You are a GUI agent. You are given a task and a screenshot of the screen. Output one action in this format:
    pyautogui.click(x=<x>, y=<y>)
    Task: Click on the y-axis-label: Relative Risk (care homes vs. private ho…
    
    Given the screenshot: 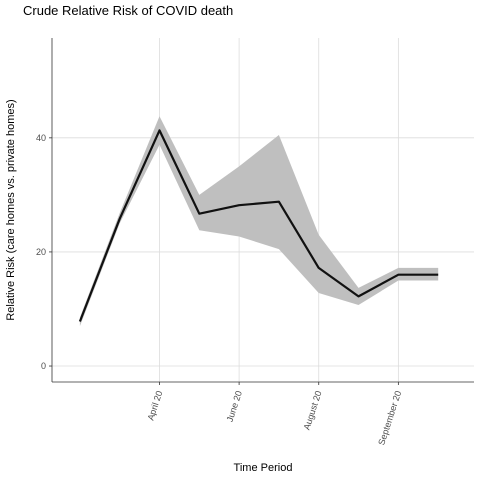 What is the action you would take?
    pyautogui.click(x=11, y=209)
    